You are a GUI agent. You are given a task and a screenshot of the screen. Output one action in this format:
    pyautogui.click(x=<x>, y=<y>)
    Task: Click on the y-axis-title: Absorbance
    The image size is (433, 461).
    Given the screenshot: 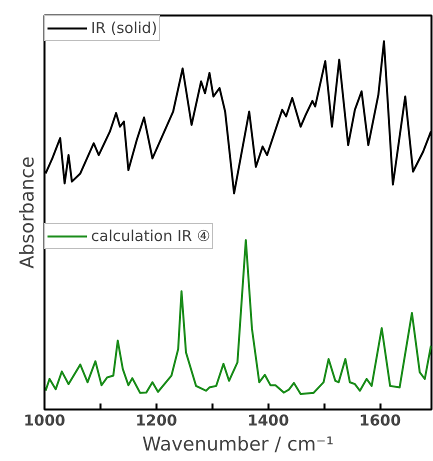 What is the action you would take?
    pyautogui.click(x=27, y=212)
    